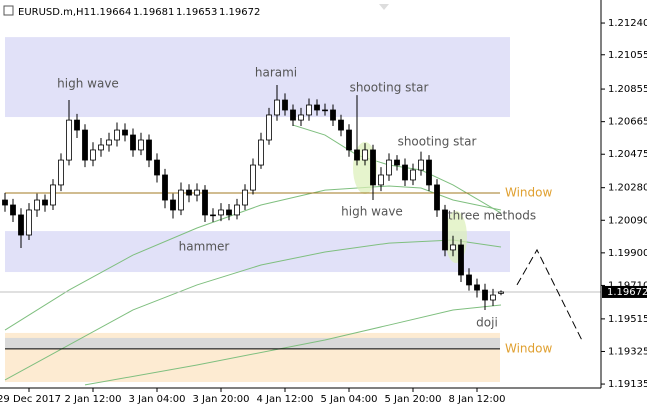 This screenshot has width=647, height=409. What do you see at coordinates (627, 188) in the screenshot?
I see `y-tick-label: 1.20280` at bounding box center [627, 188].